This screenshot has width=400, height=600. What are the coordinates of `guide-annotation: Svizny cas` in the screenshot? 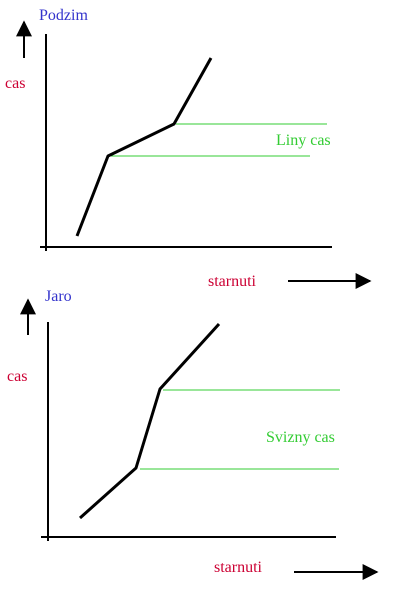 It's located at (300, 437).